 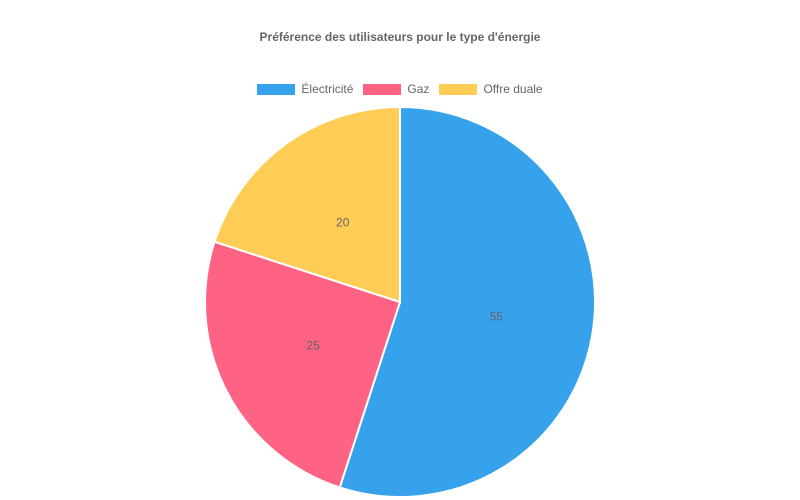 What do you see at coordinates (418, 89) in the screenshot?
I see `legend-label-gaz: Gaz` at bounding box center [418, 89].